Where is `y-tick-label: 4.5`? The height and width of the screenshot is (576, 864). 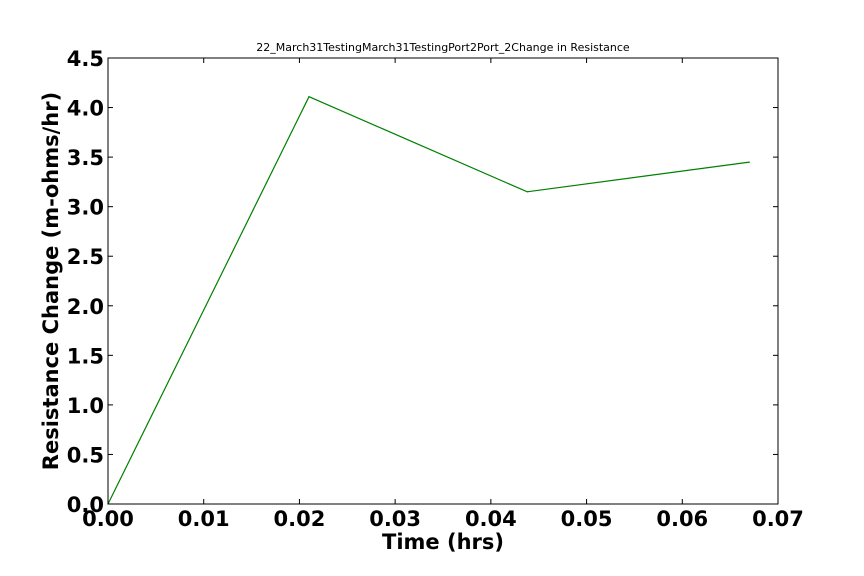
y-tick-label: 4.5 is located at coordinates (85, 59).